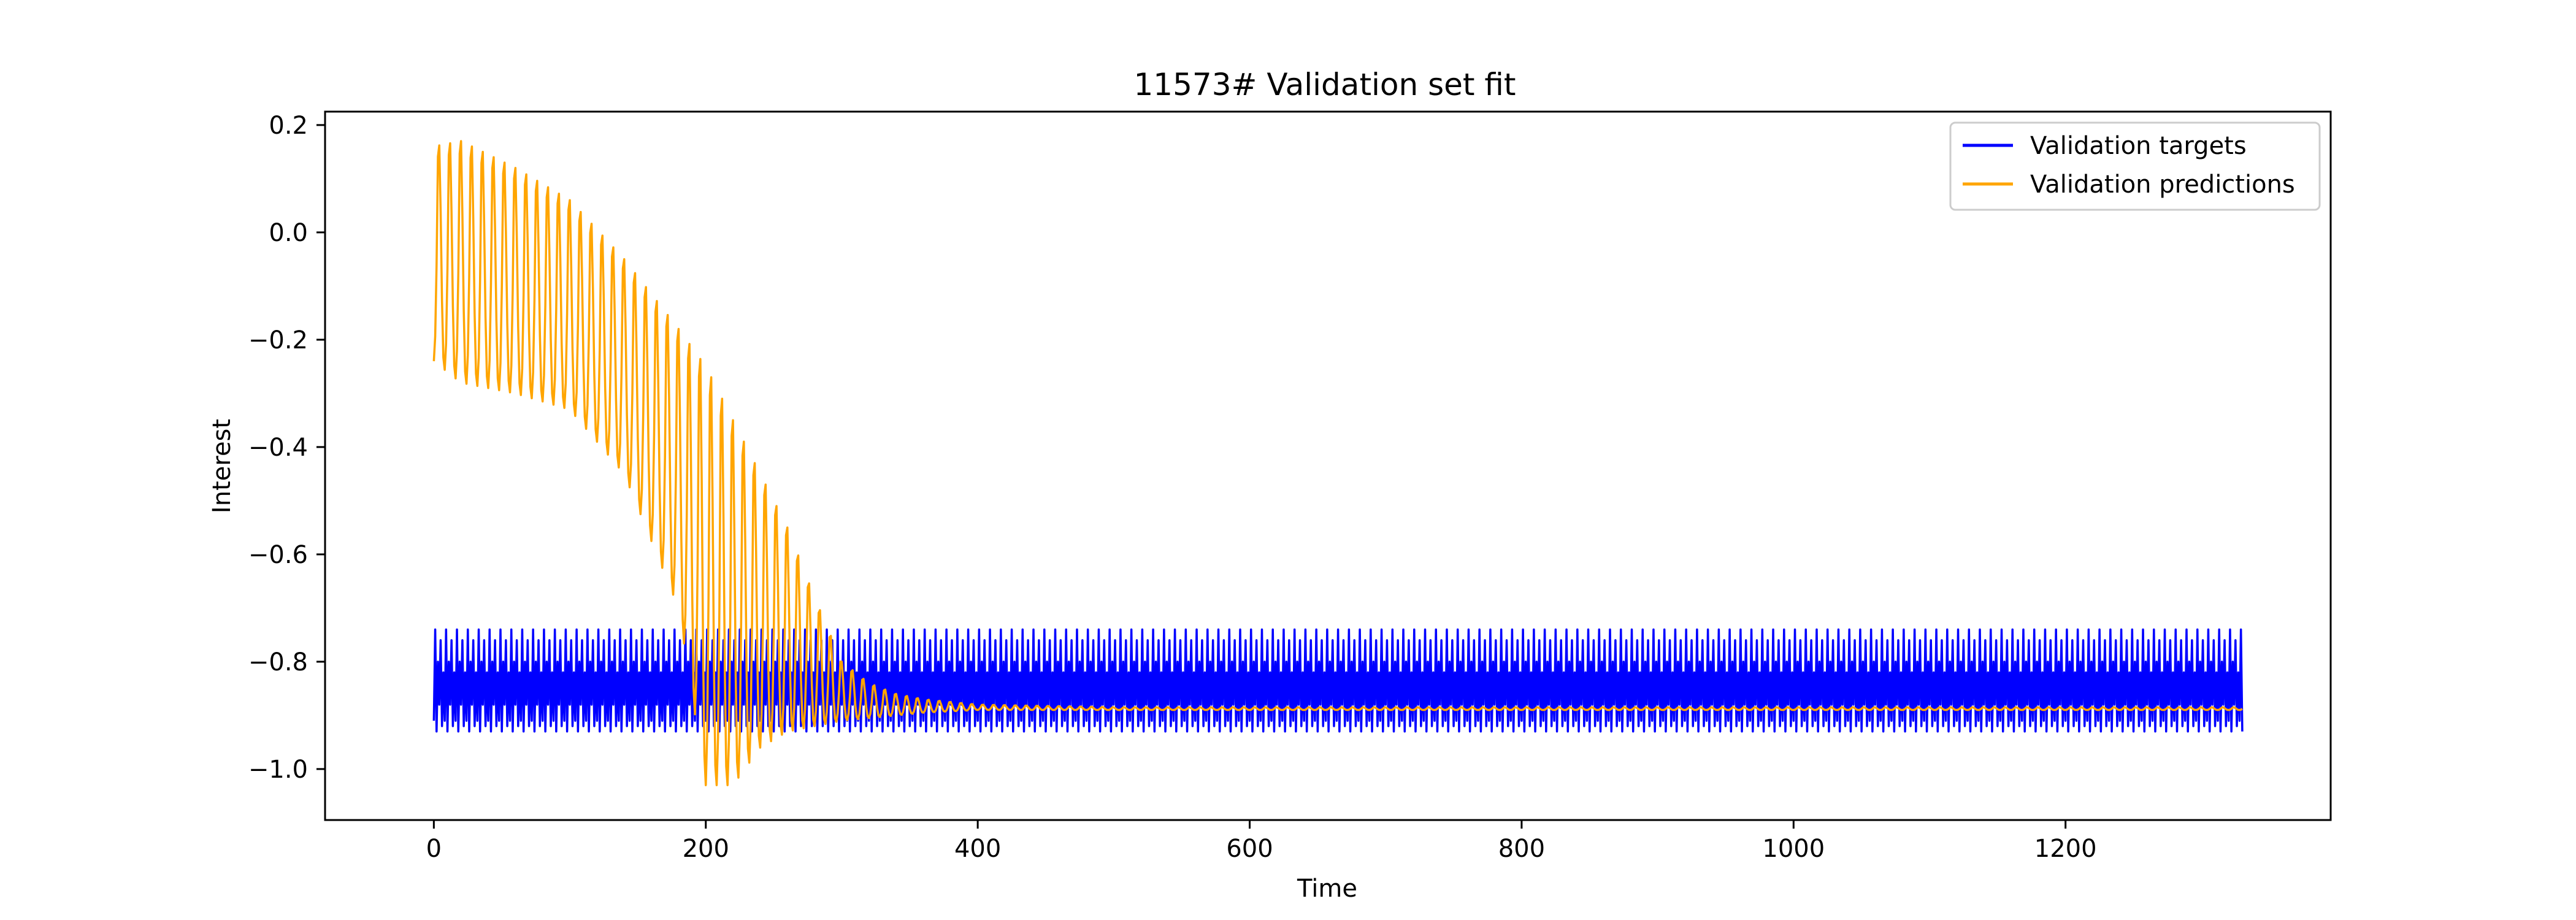 The width and height of the screenshot is (2576, 920). I want to click on y-tick-label: −1.0, so click(278, 770).